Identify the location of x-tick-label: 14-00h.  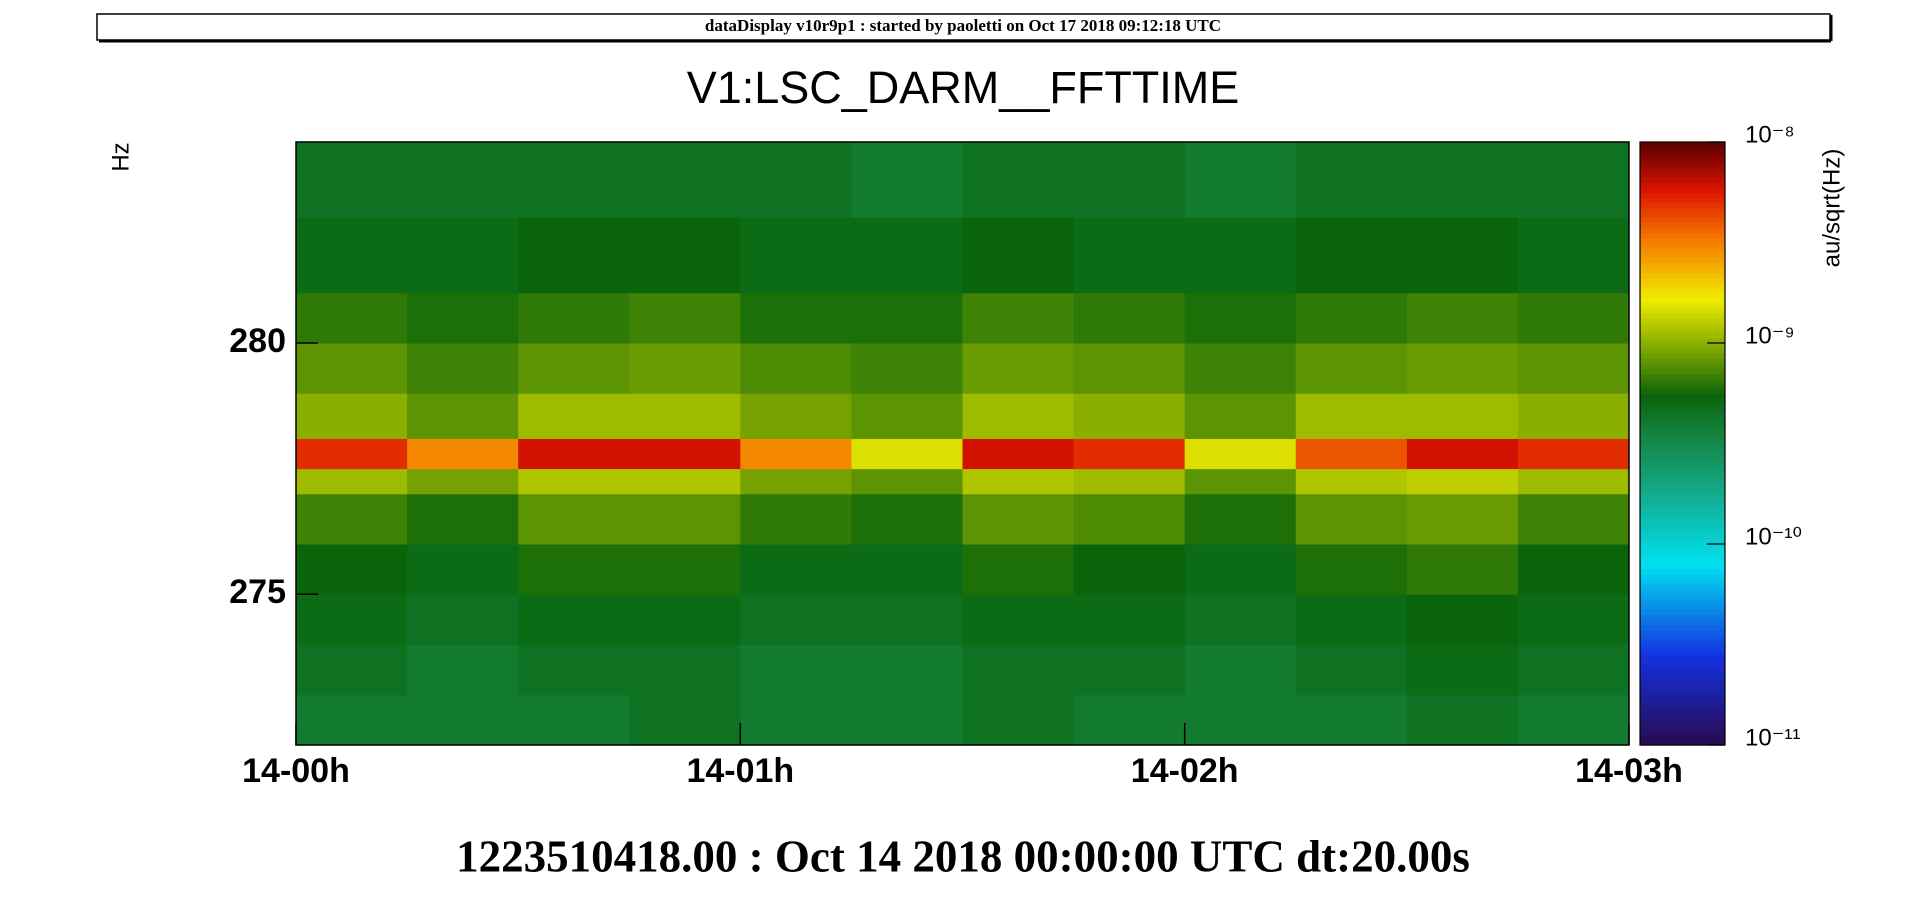
(296, 771).